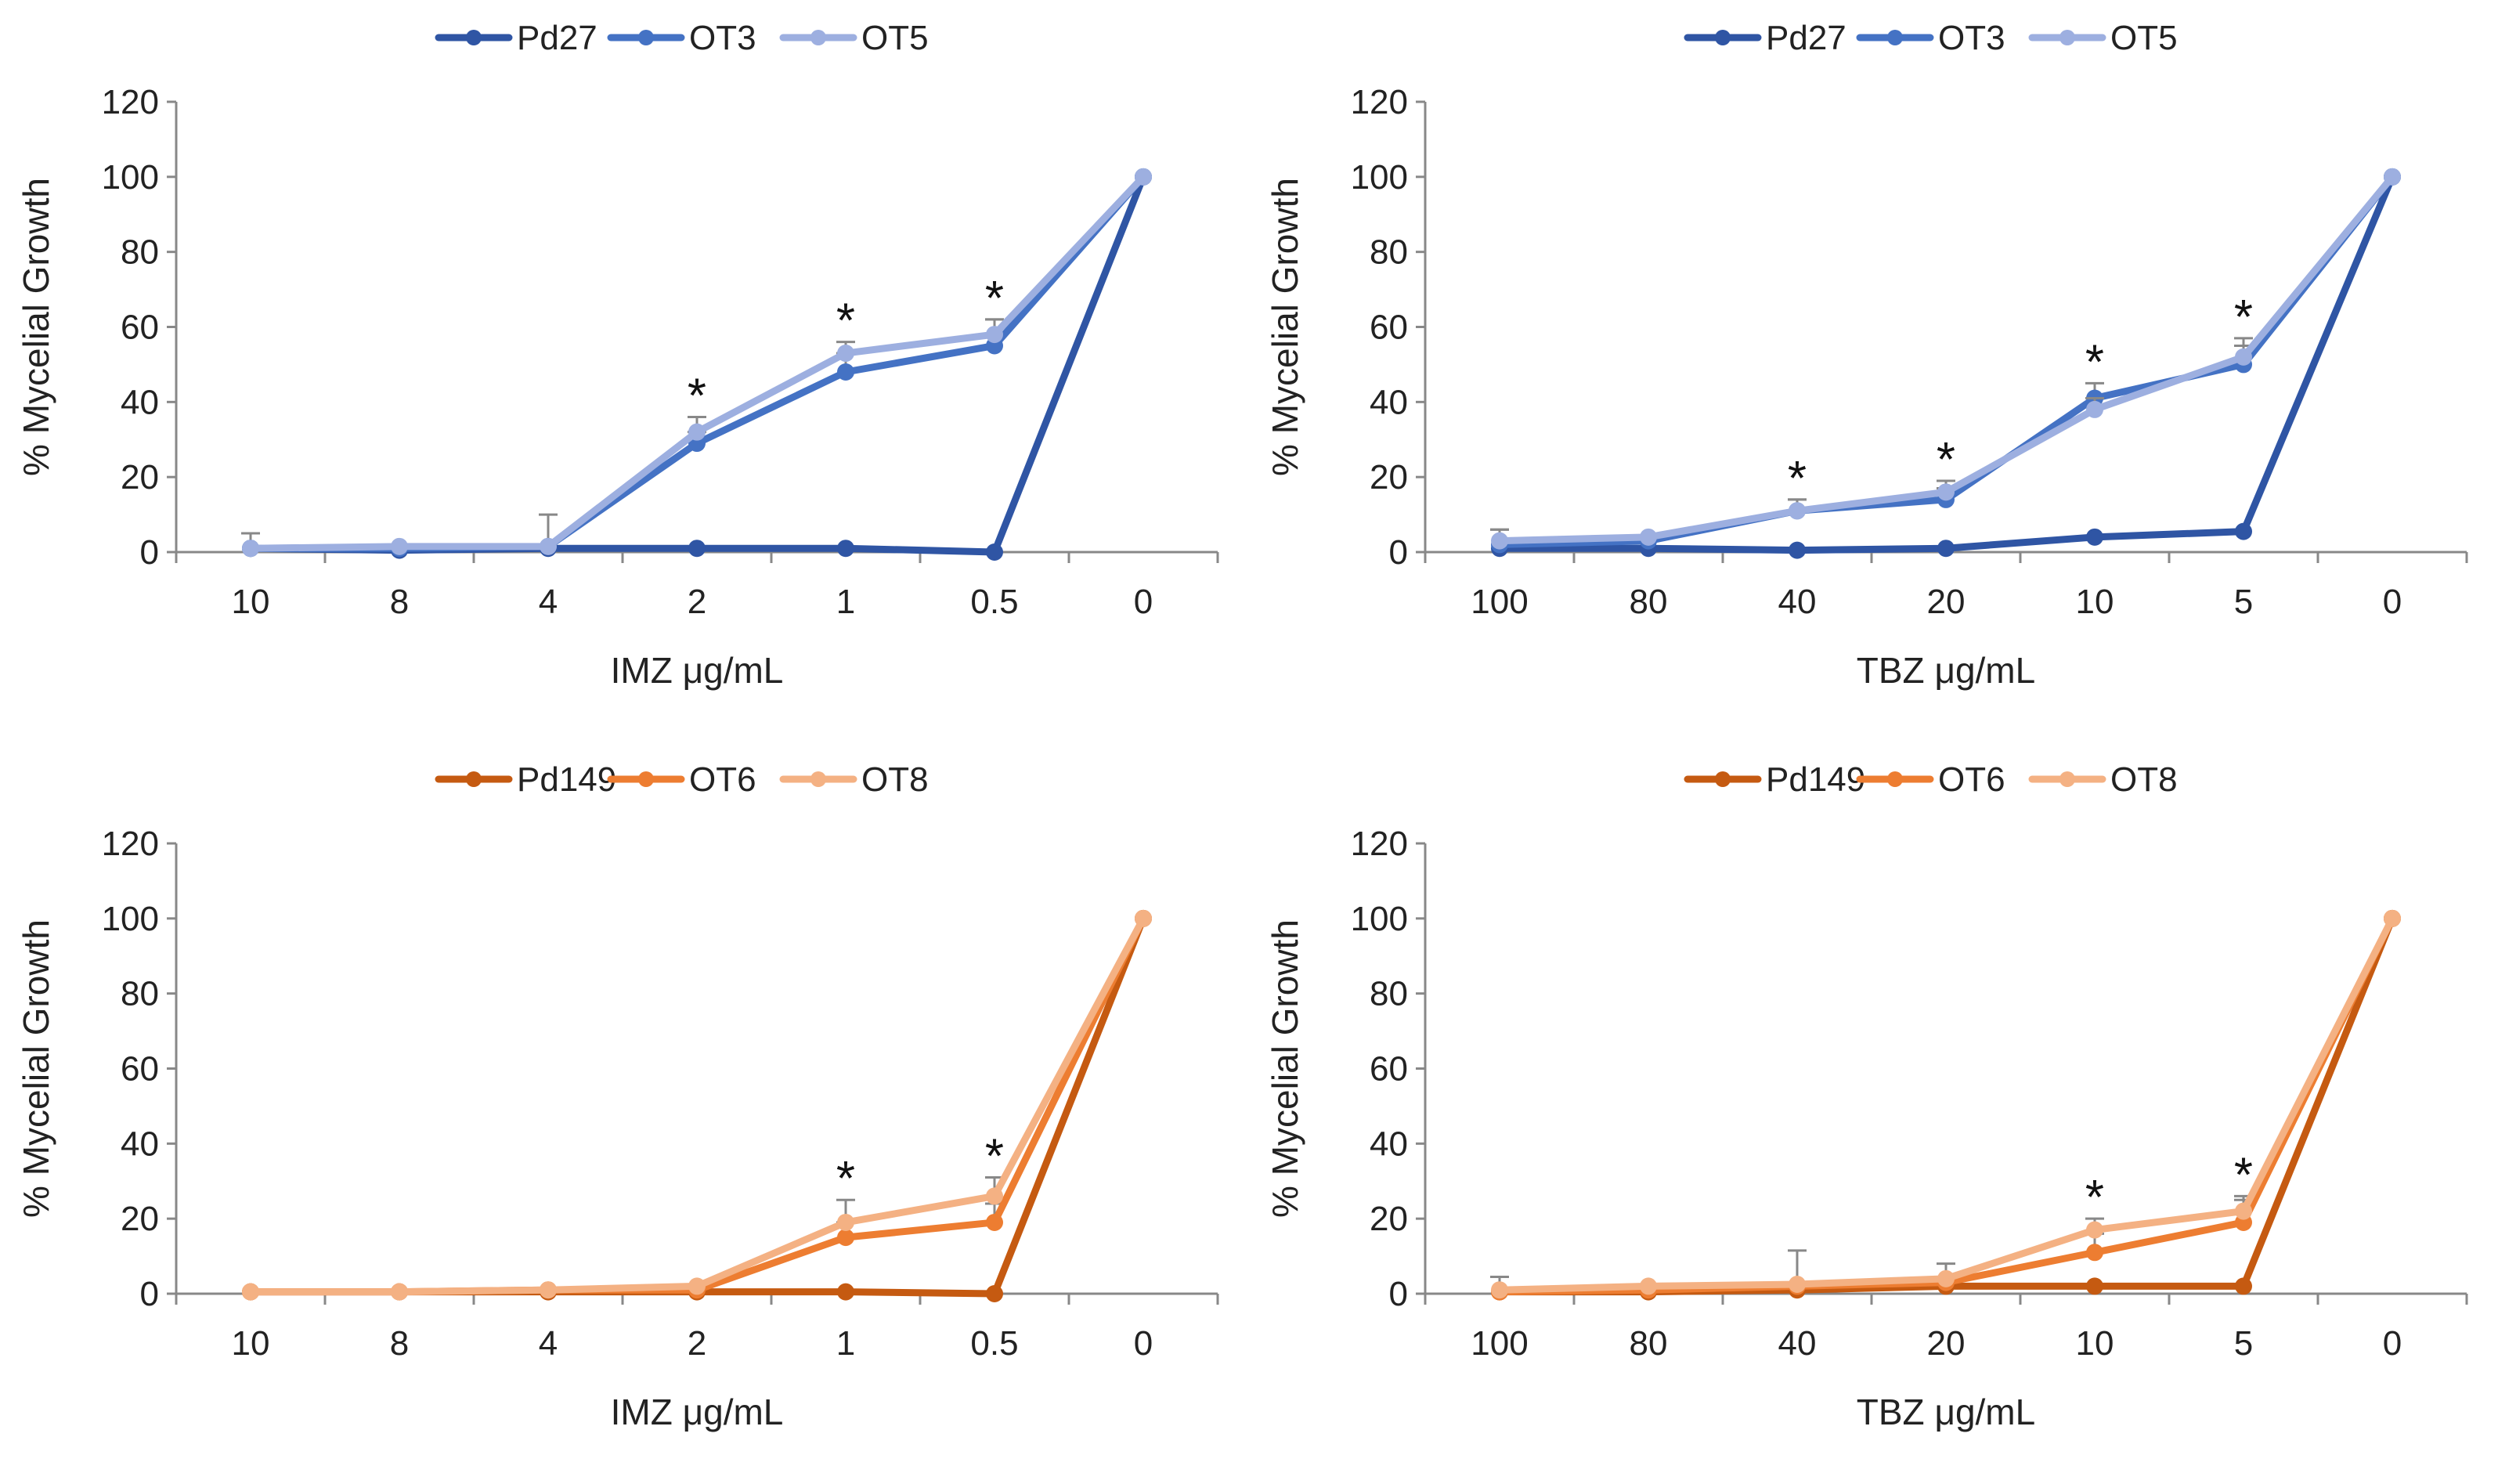  I want to click on legend-marker-OT8, so click(818, 779).